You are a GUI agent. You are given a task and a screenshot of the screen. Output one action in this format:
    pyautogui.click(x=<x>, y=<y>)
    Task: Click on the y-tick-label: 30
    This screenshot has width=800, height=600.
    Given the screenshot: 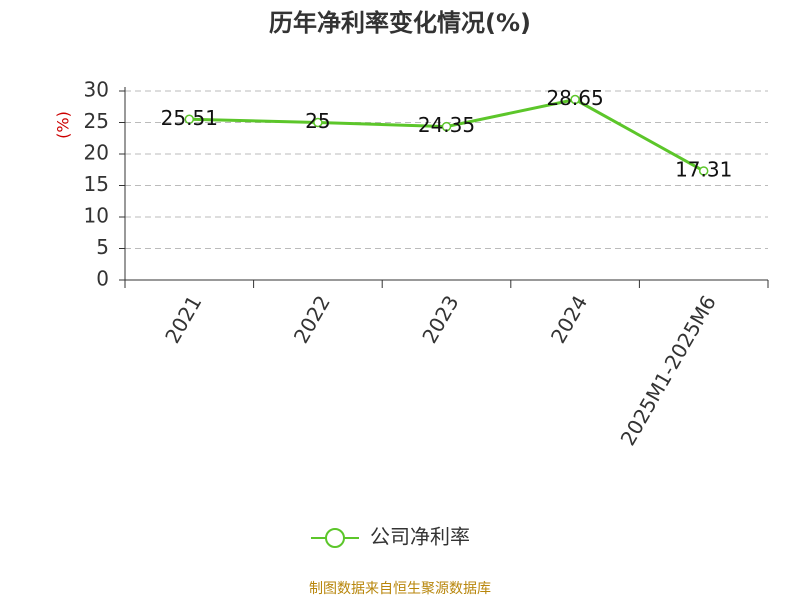 What is the action you would take?
    pyautogui.click(x=96, y=90)
    